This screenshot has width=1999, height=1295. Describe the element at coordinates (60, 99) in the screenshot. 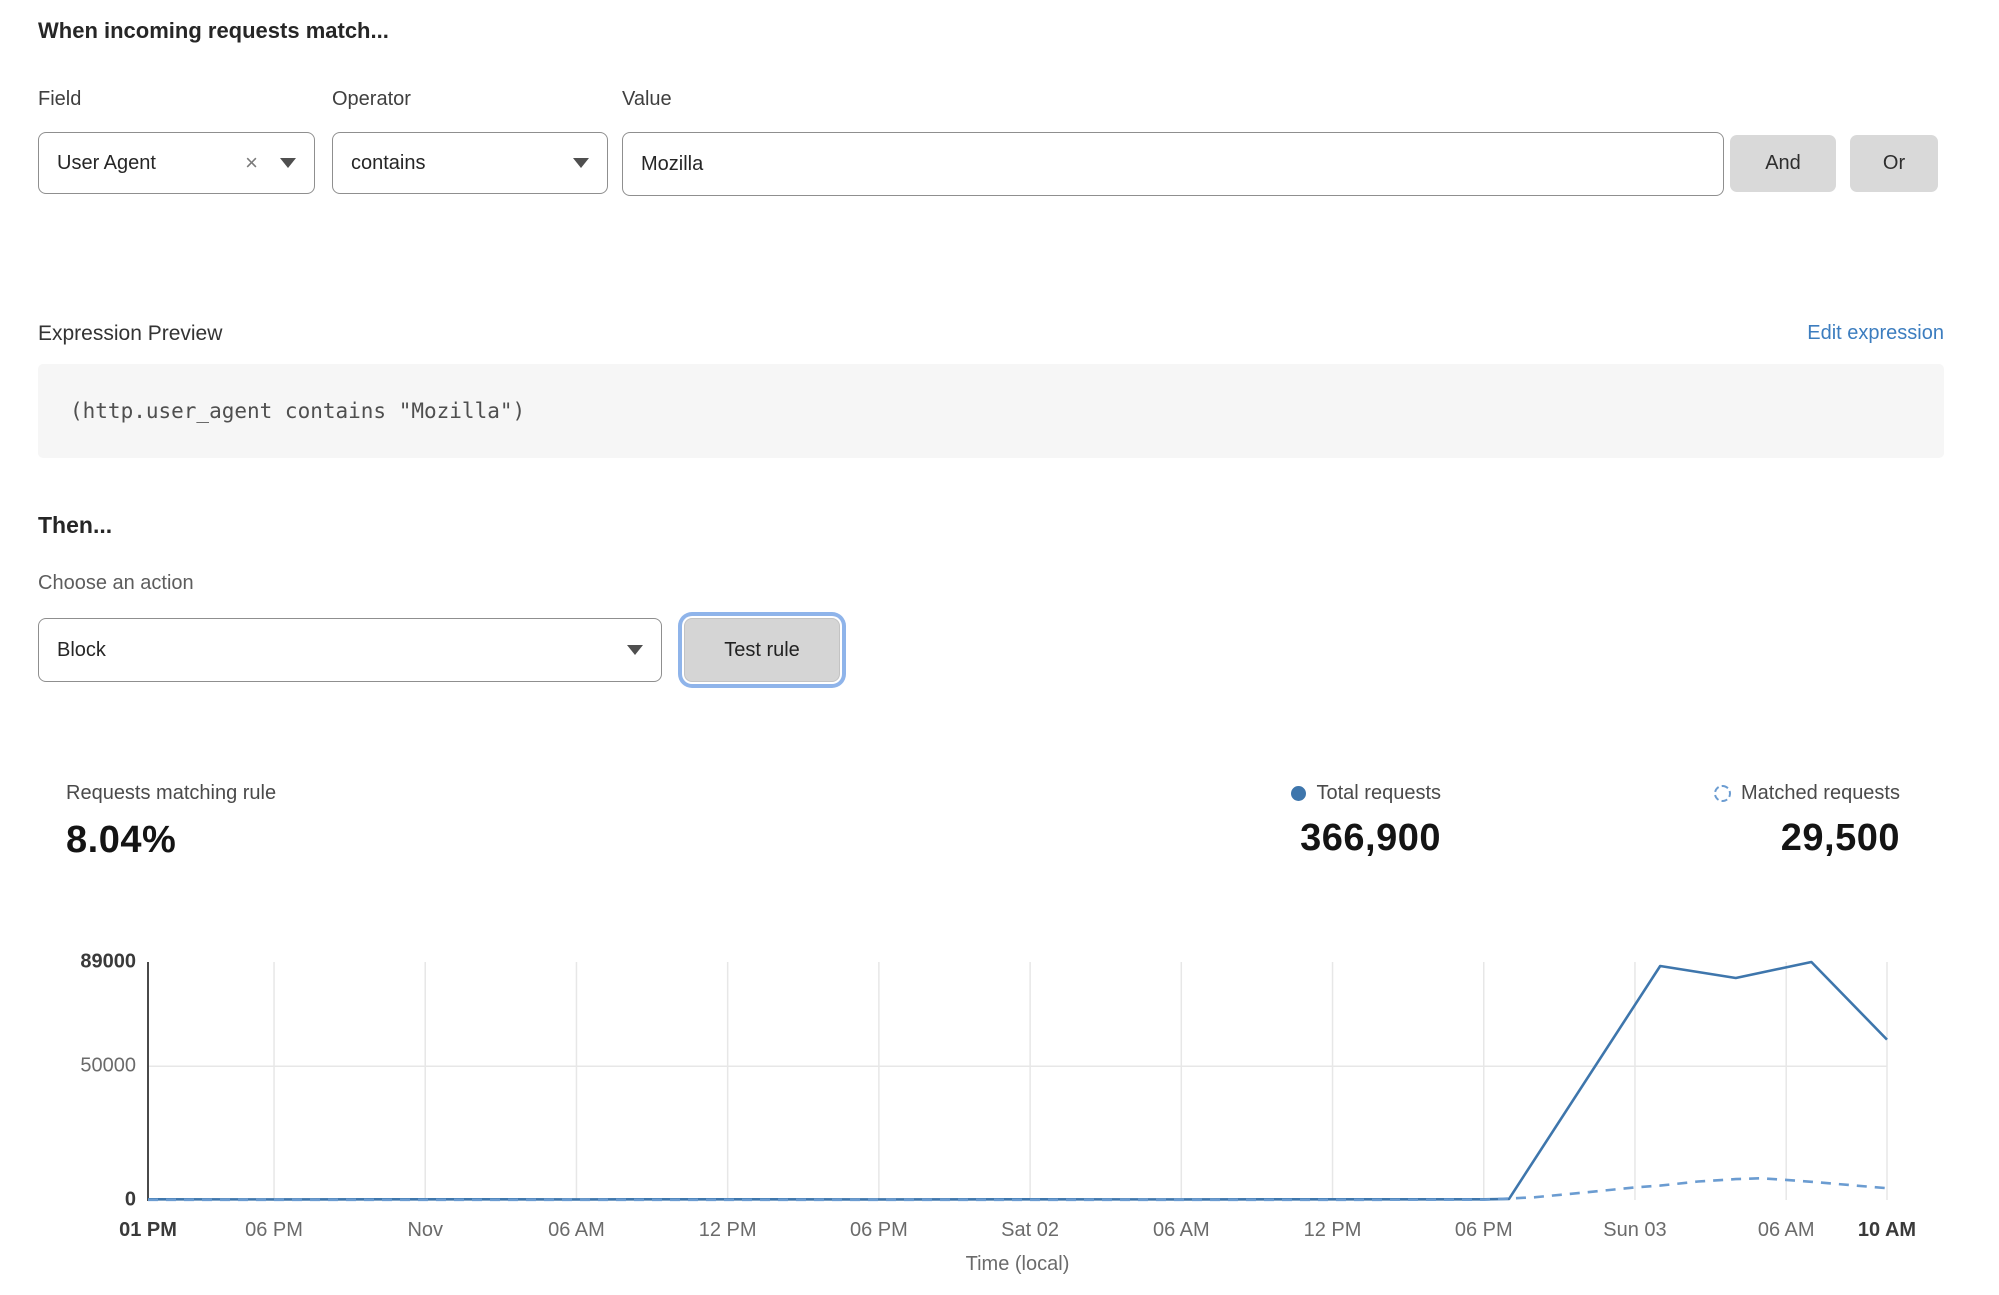

I see `field-label: Field` at that location.